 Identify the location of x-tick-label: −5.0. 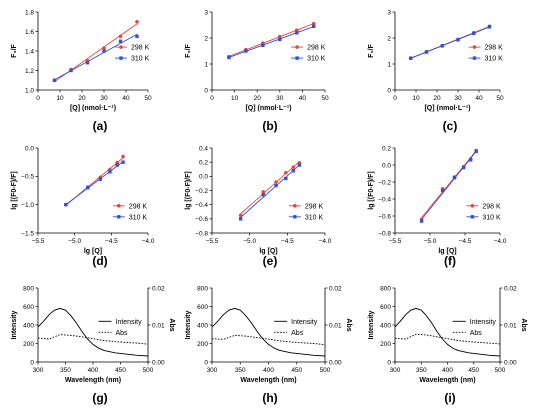
(74, 241).